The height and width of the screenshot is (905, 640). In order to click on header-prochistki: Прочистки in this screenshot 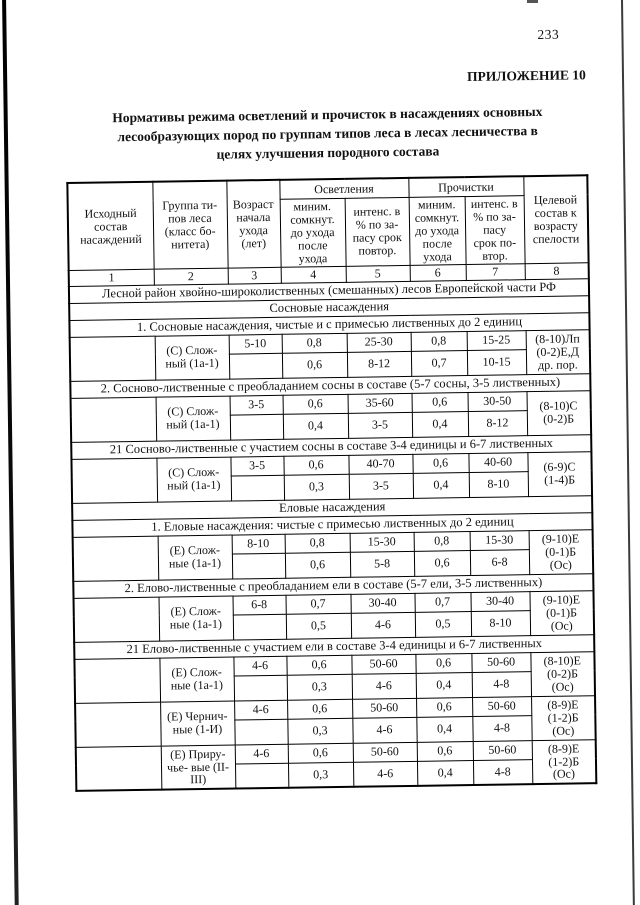, I will do `click(466, 187)`.